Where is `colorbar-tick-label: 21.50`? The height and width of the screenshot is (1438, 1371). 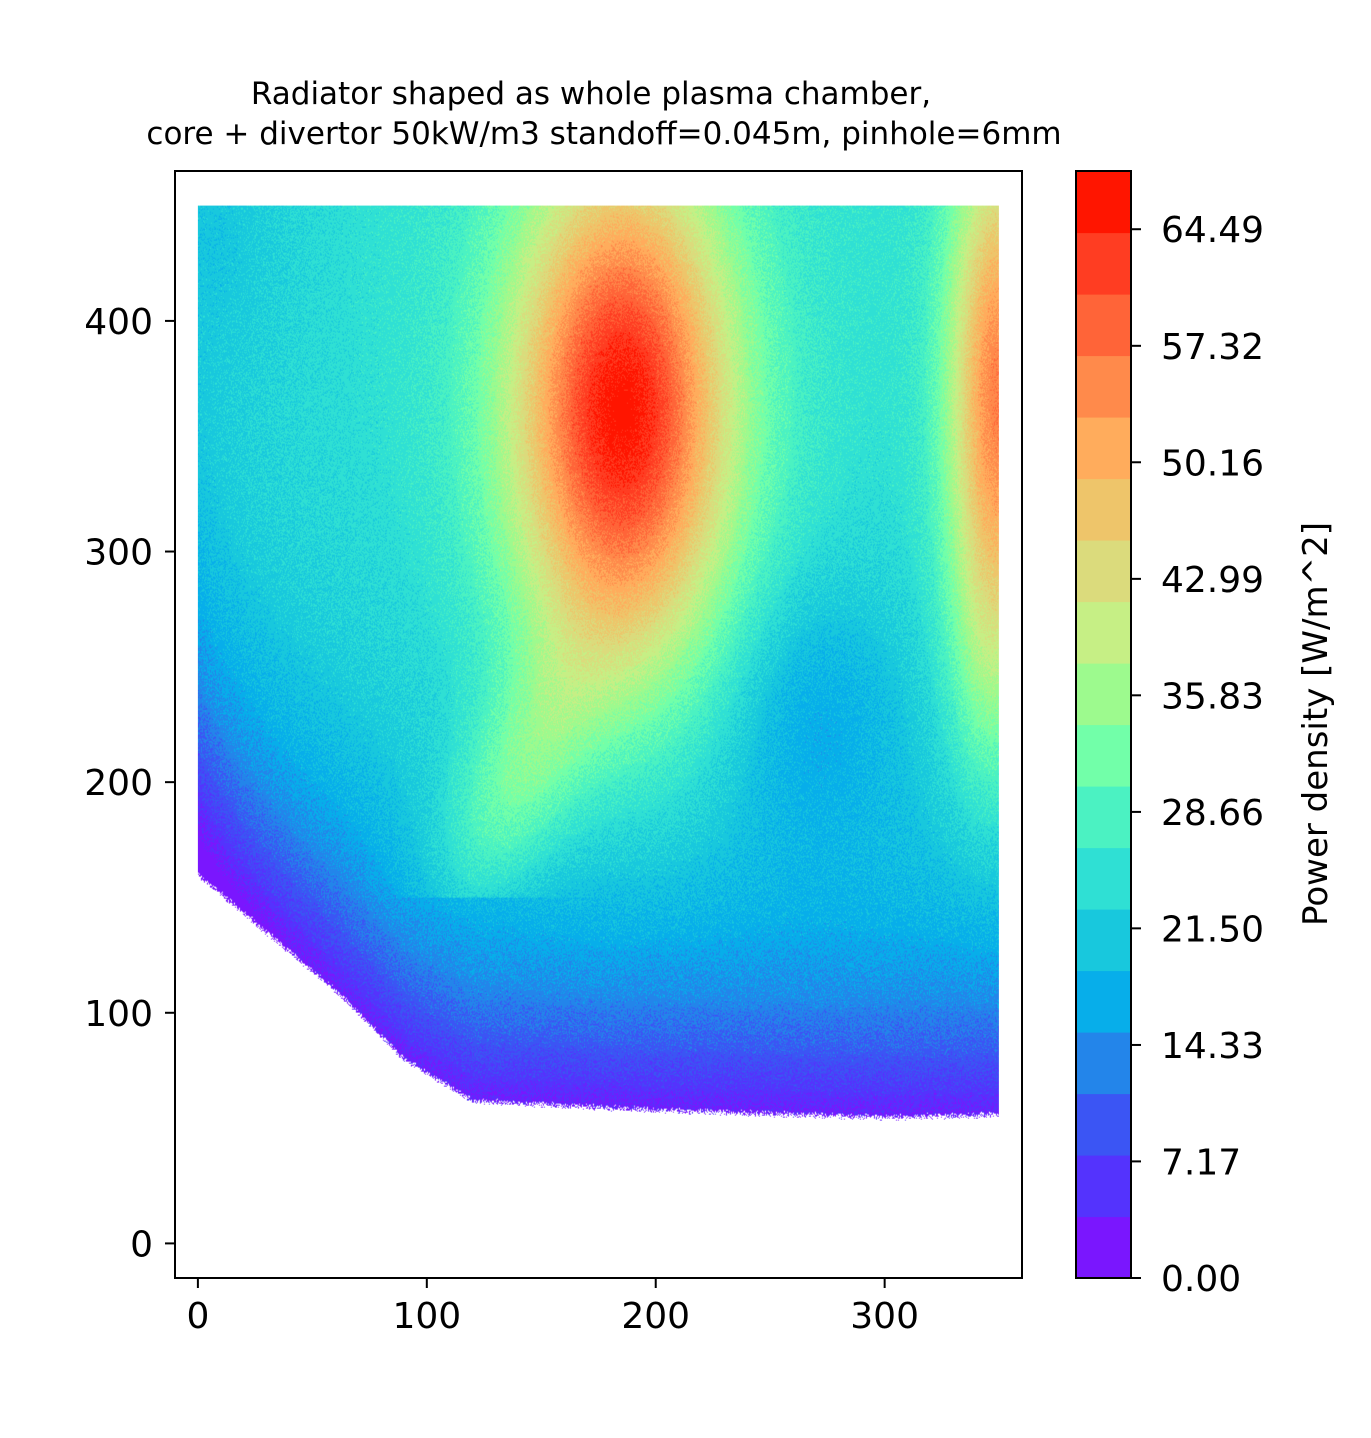
colorbar-tick-label: 21.50 is located at coordinates (1212, 929).